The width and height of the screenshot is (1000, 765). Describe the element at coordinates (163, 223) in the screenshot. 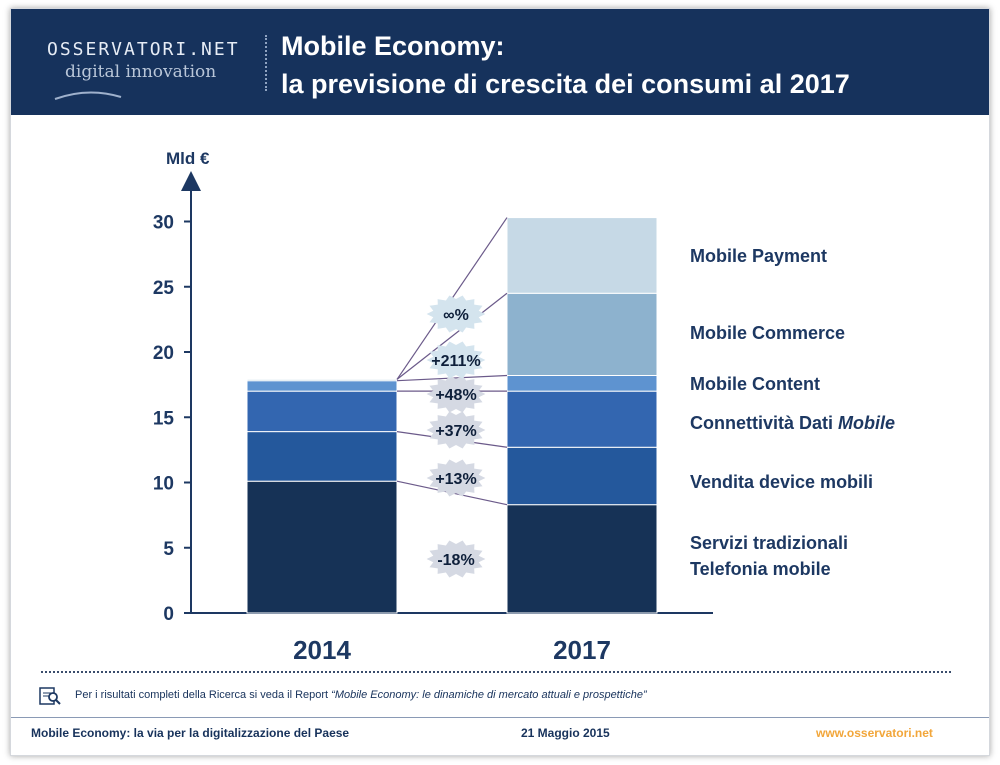

I see `y-tick-label-30: 30` at that location.